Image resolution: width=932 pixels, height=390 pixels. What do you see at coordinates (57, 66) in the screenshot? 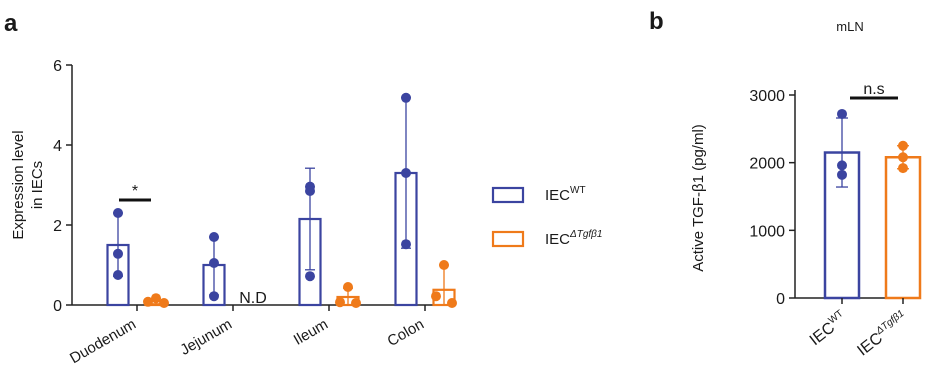
I see `panel-a-ytick-label: 6` at bounding box center [57, 66].